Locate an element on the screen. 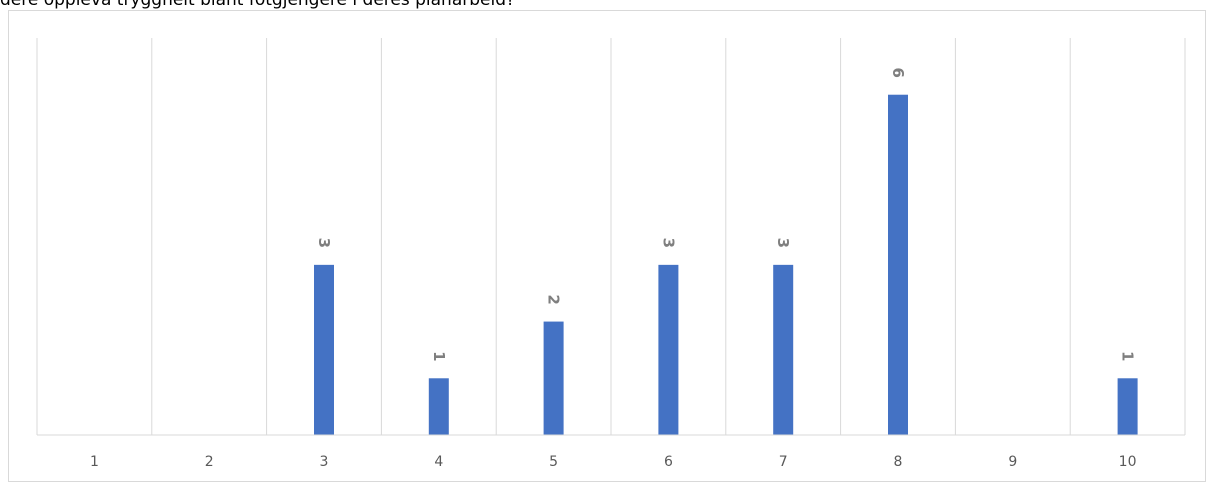 This screenshot has width=1208, height=484. tick-label-5: 5 is located at coordinates (553, 462).